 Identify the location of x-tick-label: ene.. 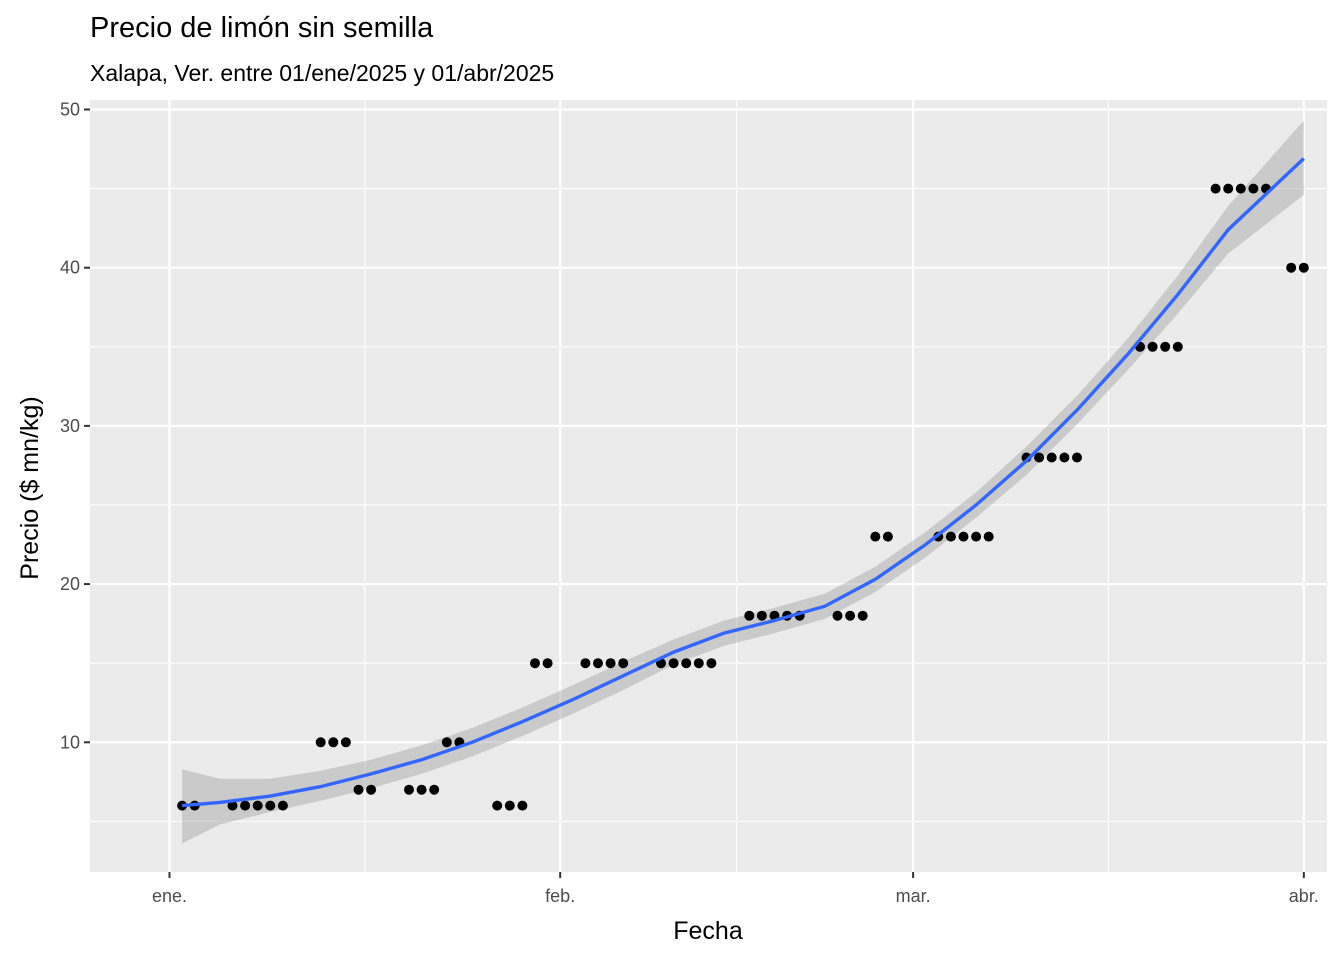
(169, 896).